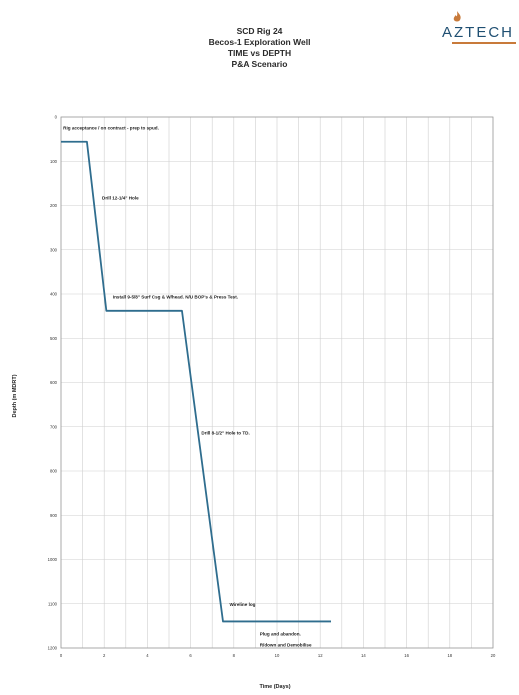 This screenshot has height=695, width=519. What do you see at coordinates (54, 426) in the screenshot?
I see `y-tick-label: 700` at bounding box center [54, 426].